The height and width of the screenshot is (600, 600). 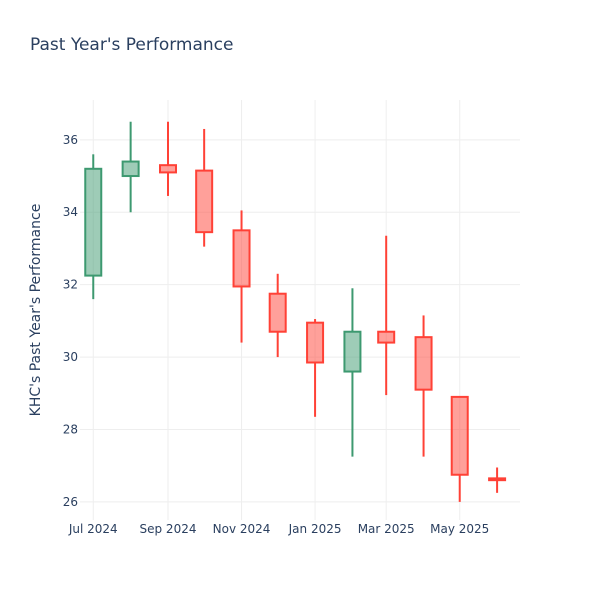 I want to click on y-tick-label: 30, so click(x=70, y=357).